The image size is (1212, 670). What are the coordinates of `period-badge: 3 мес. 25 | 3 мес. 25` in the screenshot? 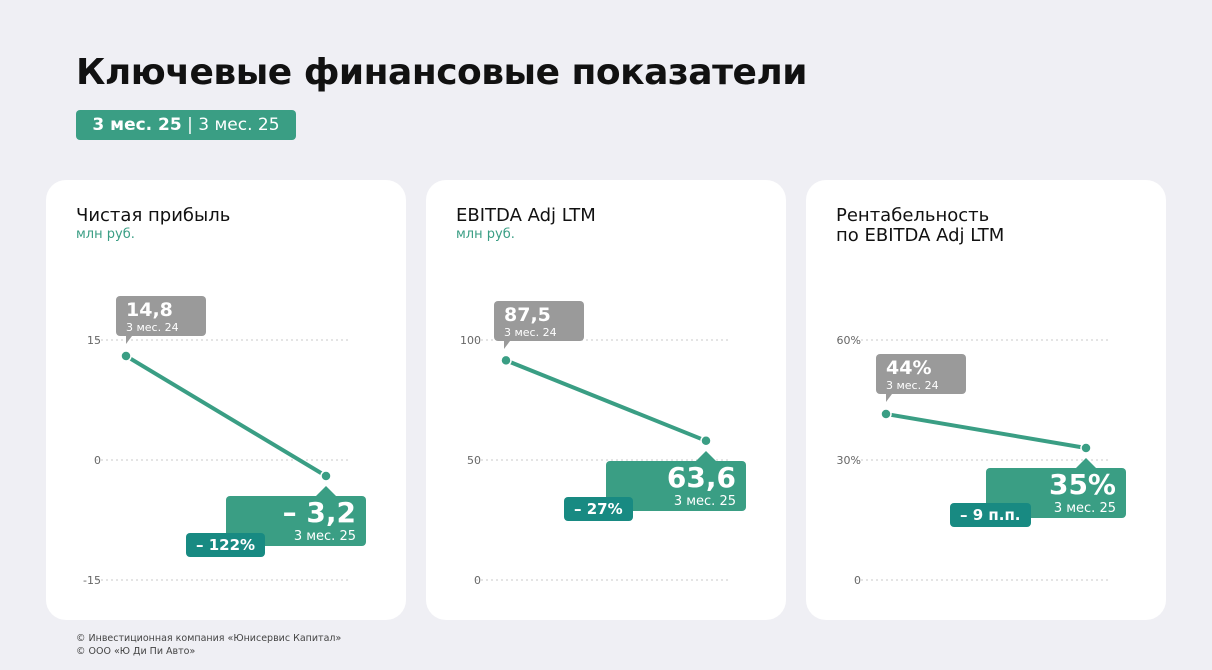 It's located at (186, 125).